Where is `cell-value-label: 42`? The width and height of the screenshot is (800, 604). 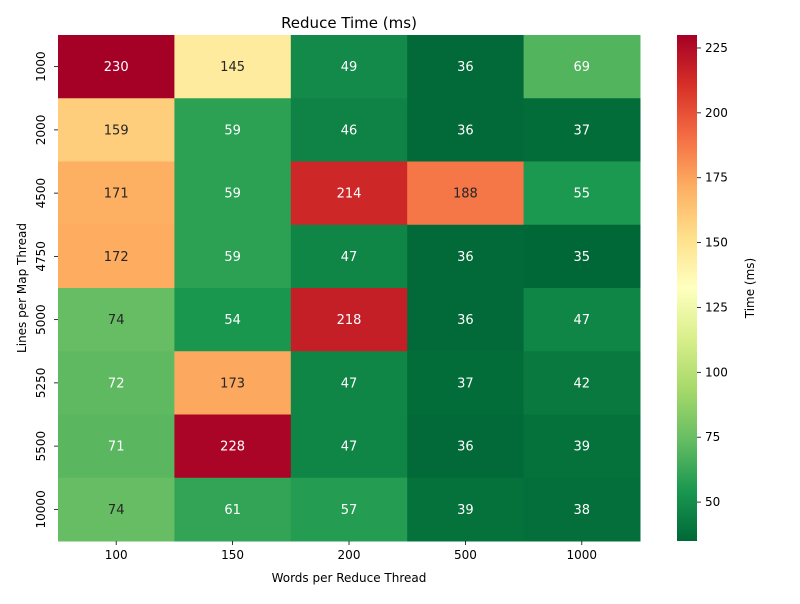
cell-value-label: 42 is located at coordinates (582, 383).